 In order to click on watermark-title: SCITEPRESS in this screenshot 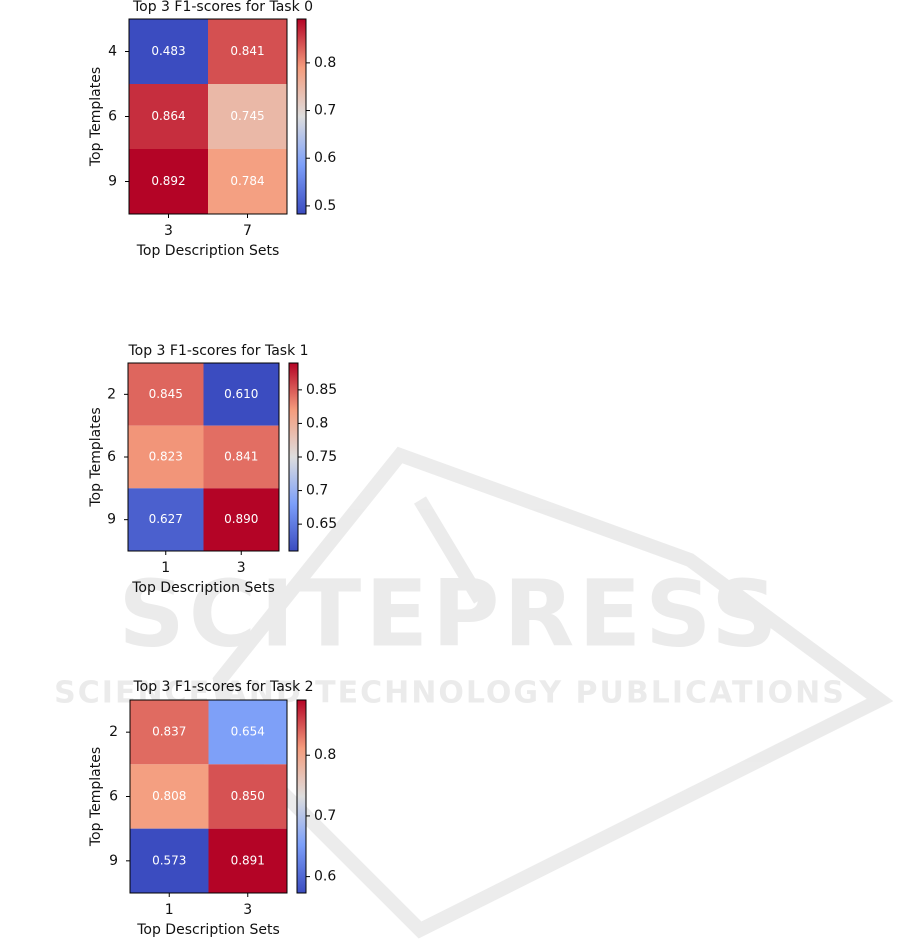, I will do `click(449, 613)`.